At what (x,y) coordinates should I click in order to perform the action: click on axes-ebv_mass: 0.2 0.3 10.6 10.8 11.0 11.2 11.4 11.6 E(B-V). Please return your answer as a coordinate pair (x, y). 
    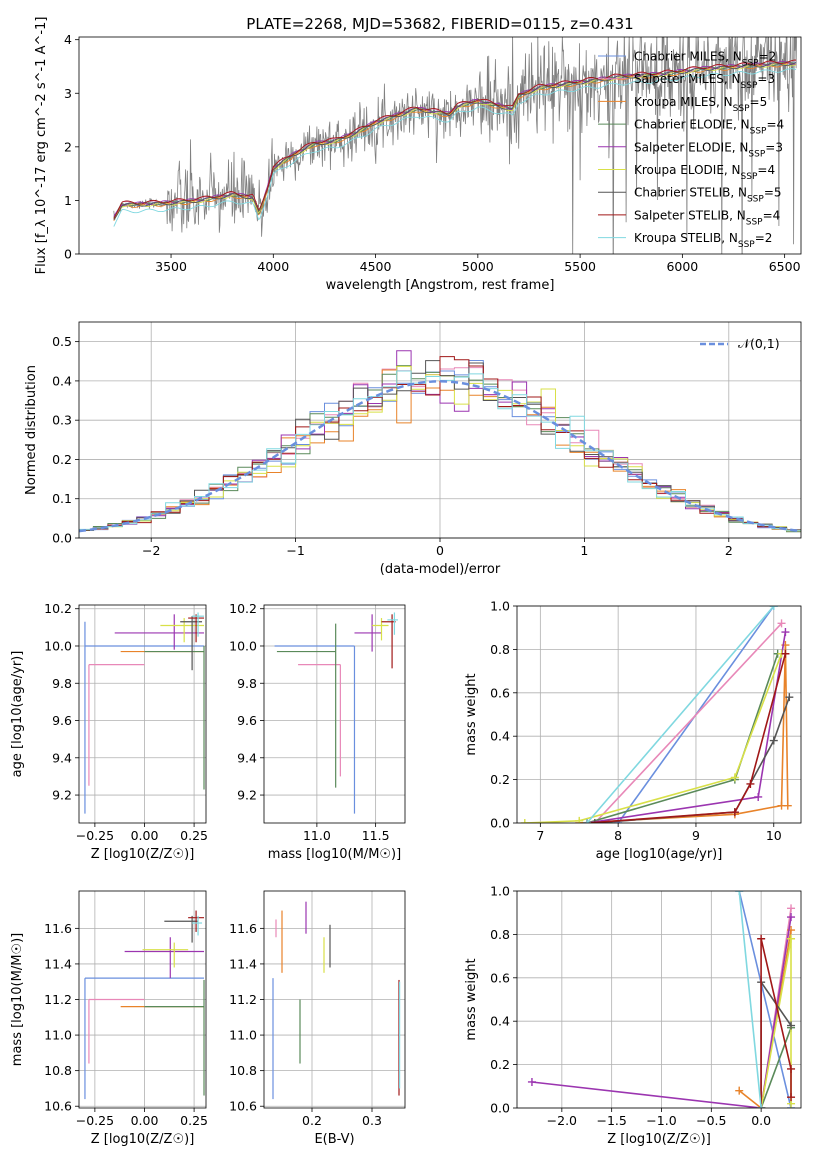
    Looking at the image, I should click on (317, 1018).